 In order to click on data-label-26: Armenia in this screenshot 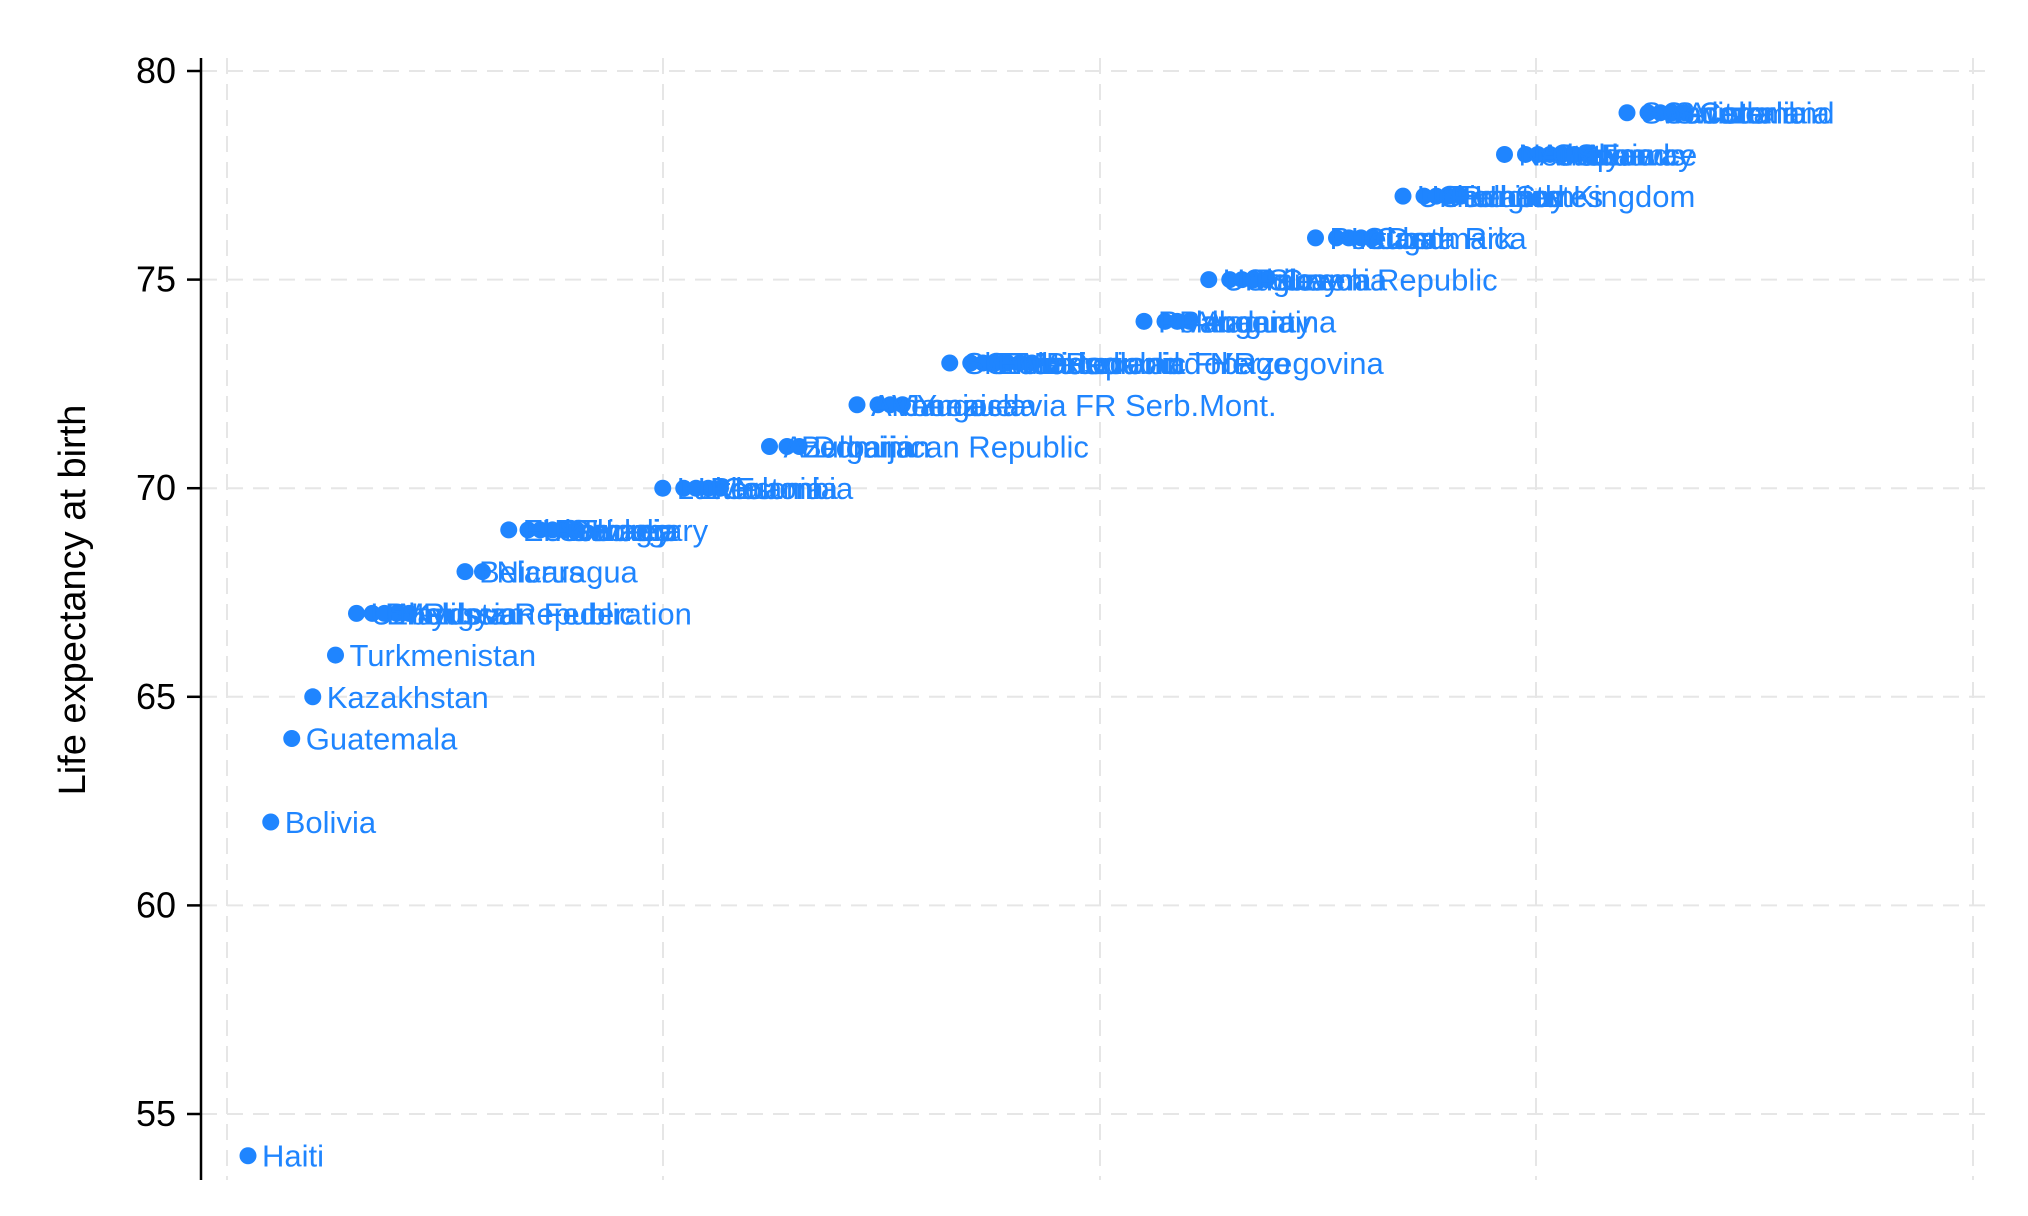, I will do `click(929, 405)`.